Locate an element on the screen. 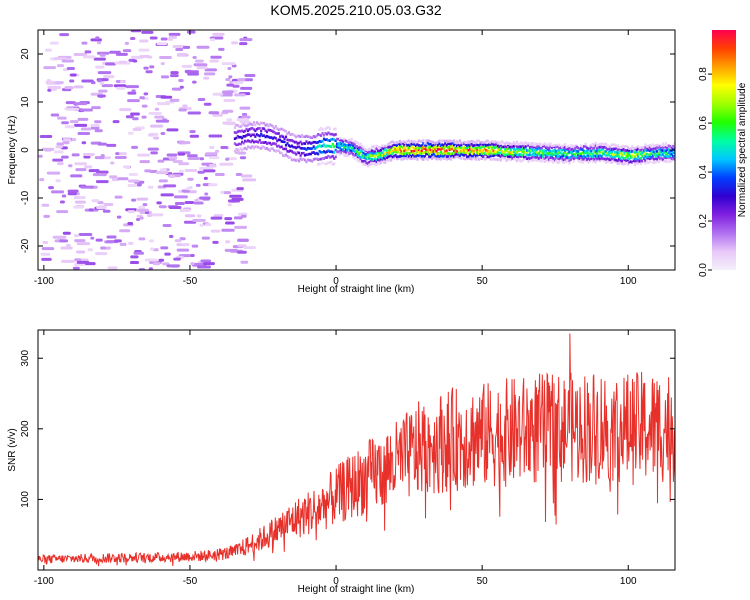 The height and width of the screenshot is (600, 750). snr-x-tick-label: -100 is located at coordinates (44, 581).